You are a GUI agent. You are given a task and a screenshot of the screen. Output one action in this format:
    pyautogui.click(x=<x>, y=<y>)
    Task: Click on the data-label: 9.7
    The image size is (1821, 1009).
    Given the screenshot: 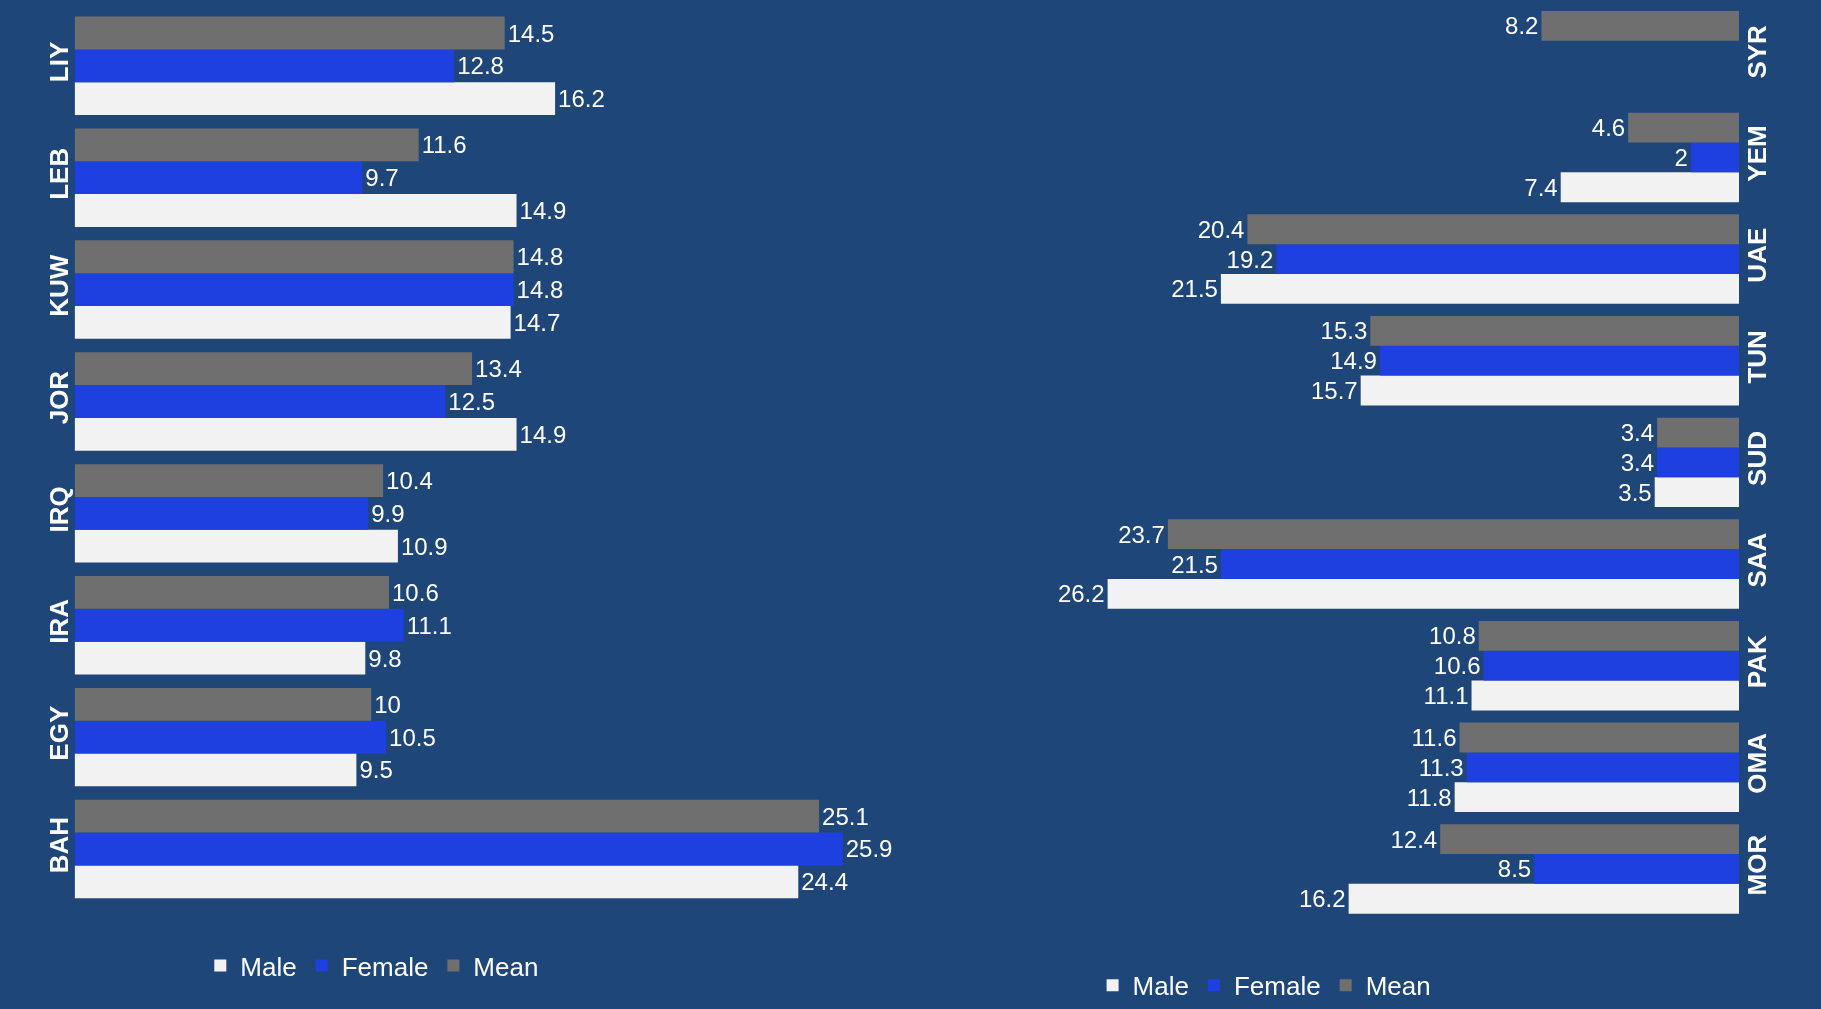 What is the action you would take?
    pyautogui.click(x=382, y=178)
    